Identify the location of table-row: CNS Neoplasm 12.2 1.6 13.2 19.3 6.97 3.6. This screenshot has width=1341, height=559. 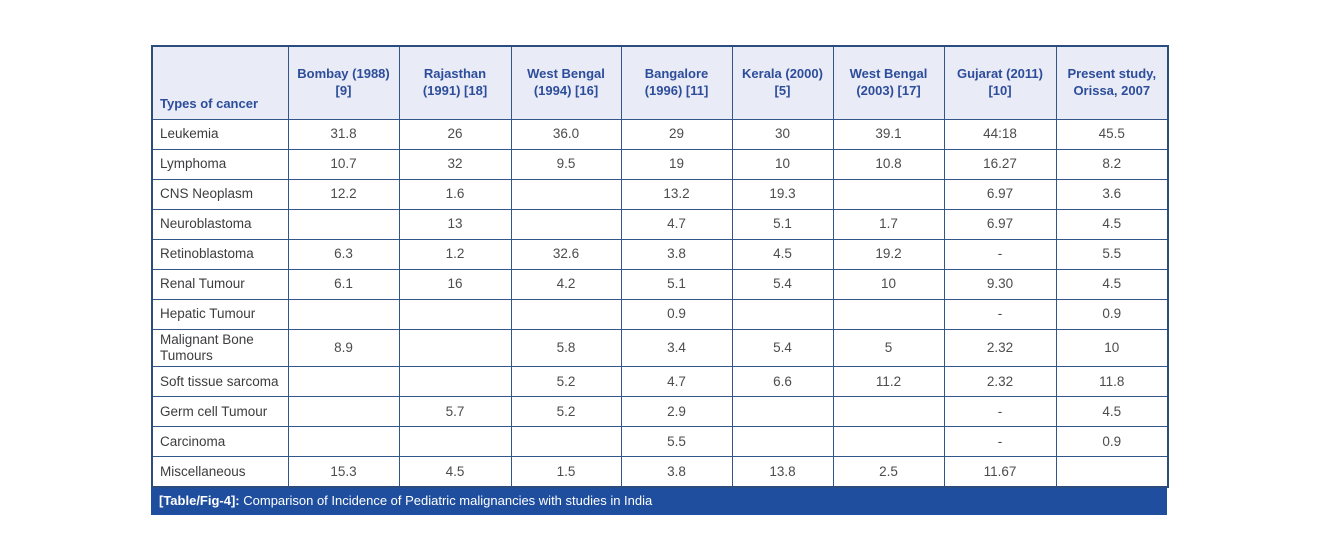
(660, 194).